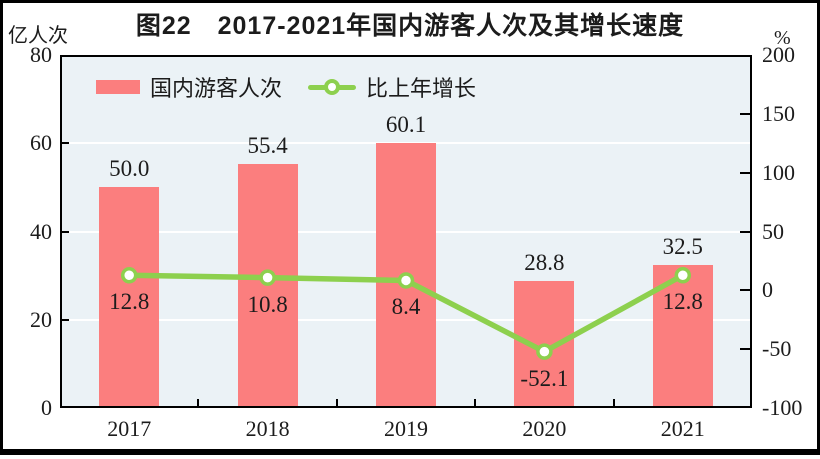 This screenshot has width=820, height=459. I want to click on x-axis-category-label: 2020, so click(544, 428).